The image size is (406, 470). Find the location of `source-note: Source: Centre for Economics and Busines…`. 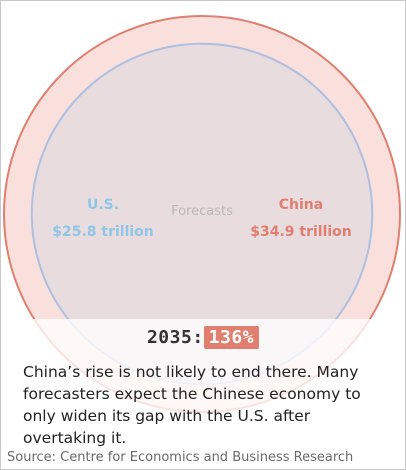

source-note: Source: Centre for Economics and Busines… is located at coordinates (180, 457).